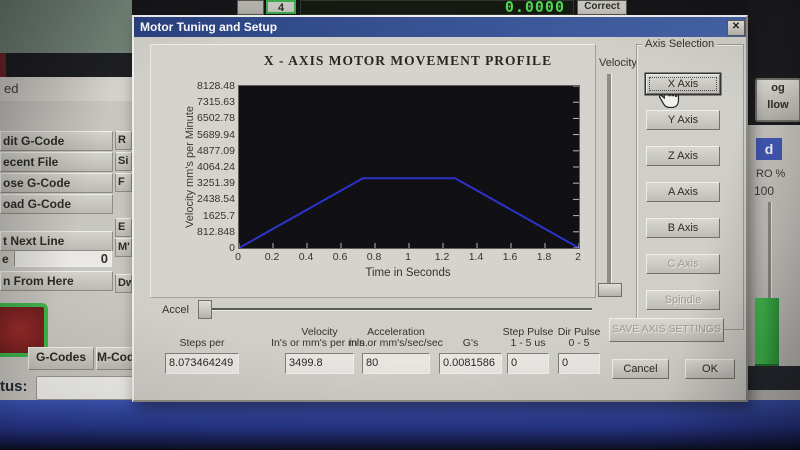 The width and height of the screenshot is (800, 450). Describe the element at coordinates (66, 65) in the screenshot. I see `toolpath-strip-fragment` at that location.